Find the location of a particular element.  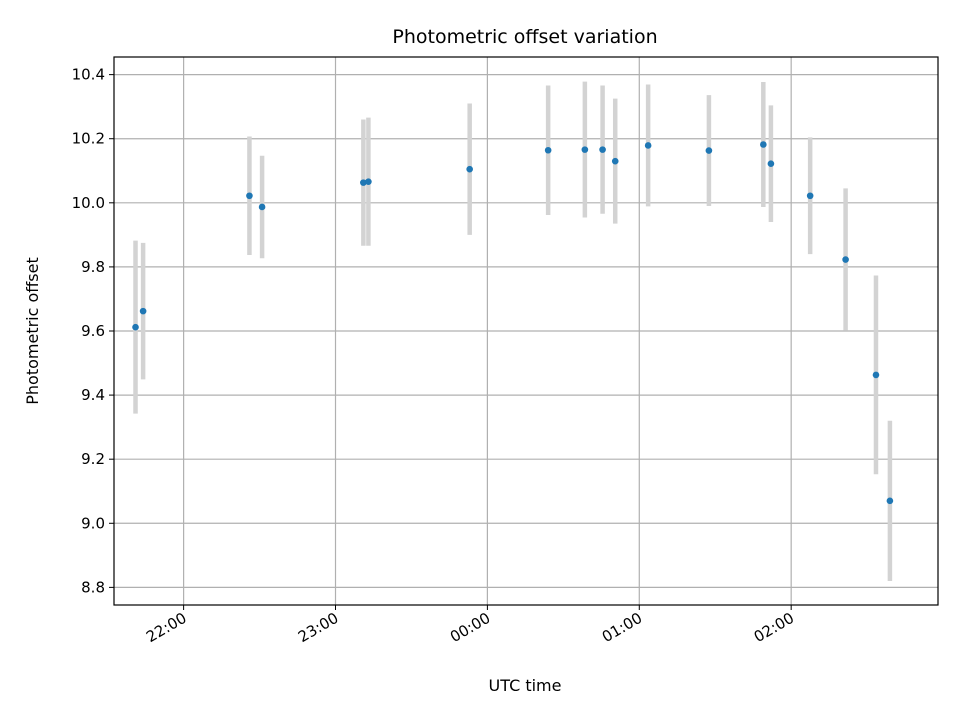

y-tick-label: 9.6 is located at coordinates (93, 331).